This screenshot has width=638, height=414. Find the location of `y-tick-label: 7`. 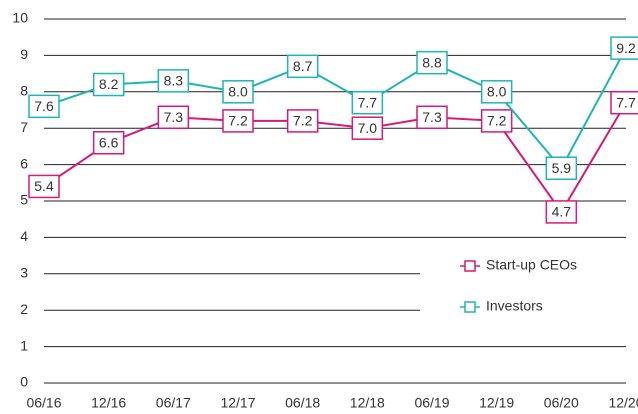

y-tick-label: 7 is located at coordinates (24, 127).